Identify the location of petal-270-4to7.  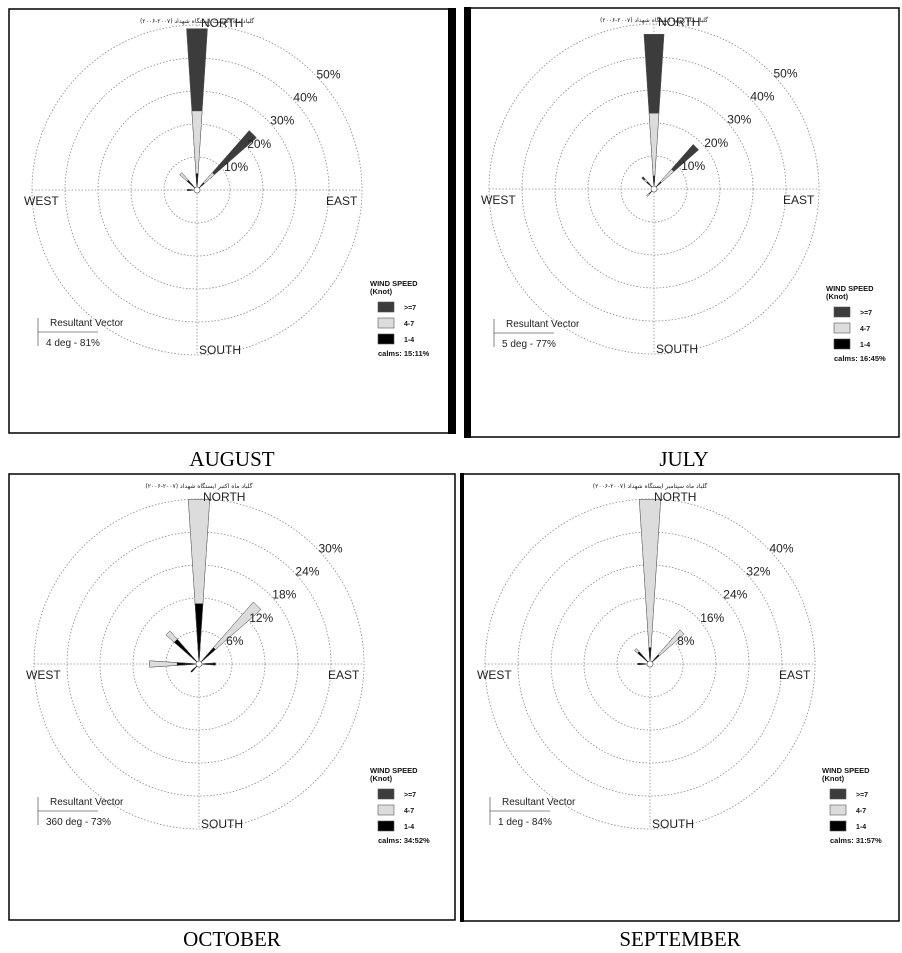
(174, 664).